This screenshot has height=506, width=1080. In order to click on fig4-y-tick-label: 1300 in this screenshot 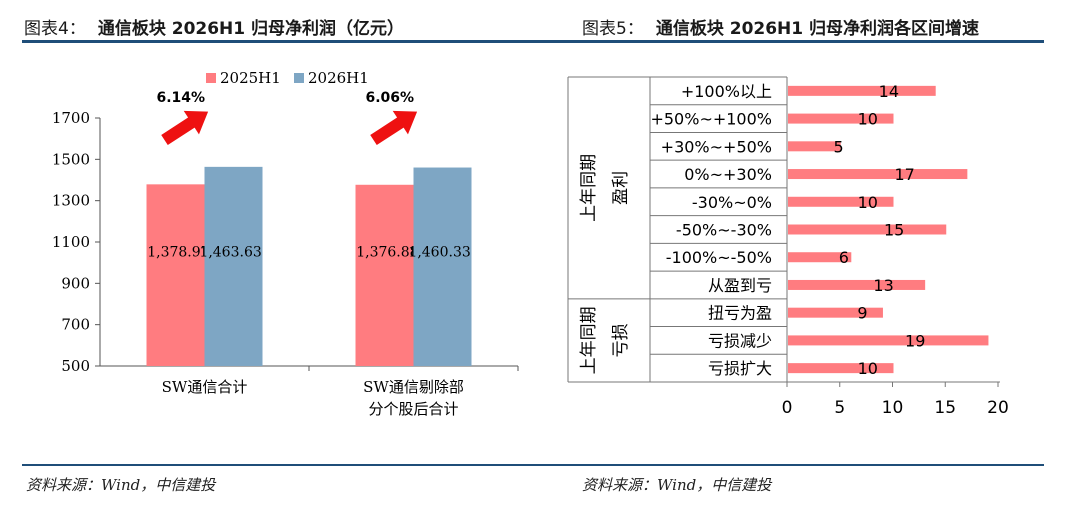, I will do `click(71, 201)`.